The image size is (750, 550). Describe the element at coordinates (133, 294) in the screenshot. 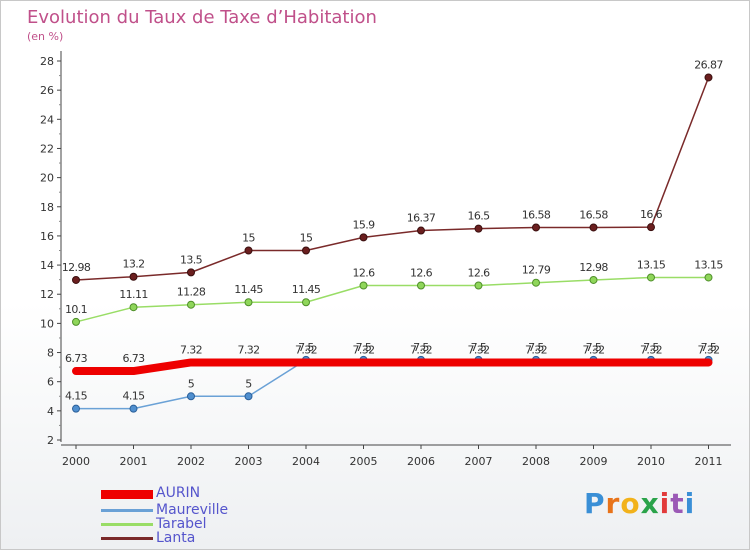

I see `data-label-tarabel: 11.11` at that location.